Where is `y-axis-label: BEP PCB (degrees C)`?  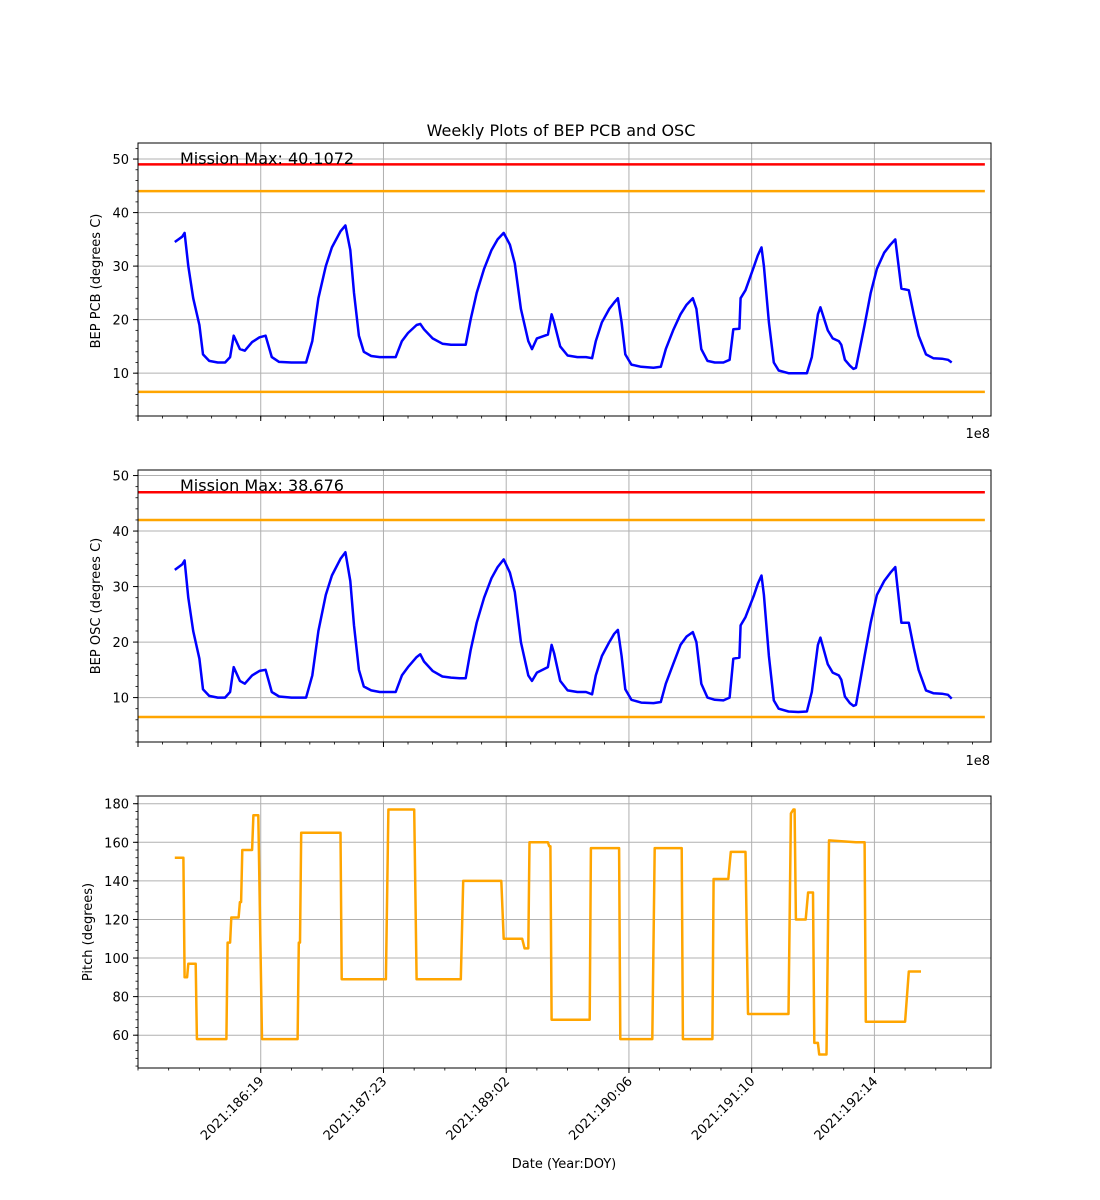
y-axis-label: BEP PCB (degrees C) is located at coordinates (96, 281).